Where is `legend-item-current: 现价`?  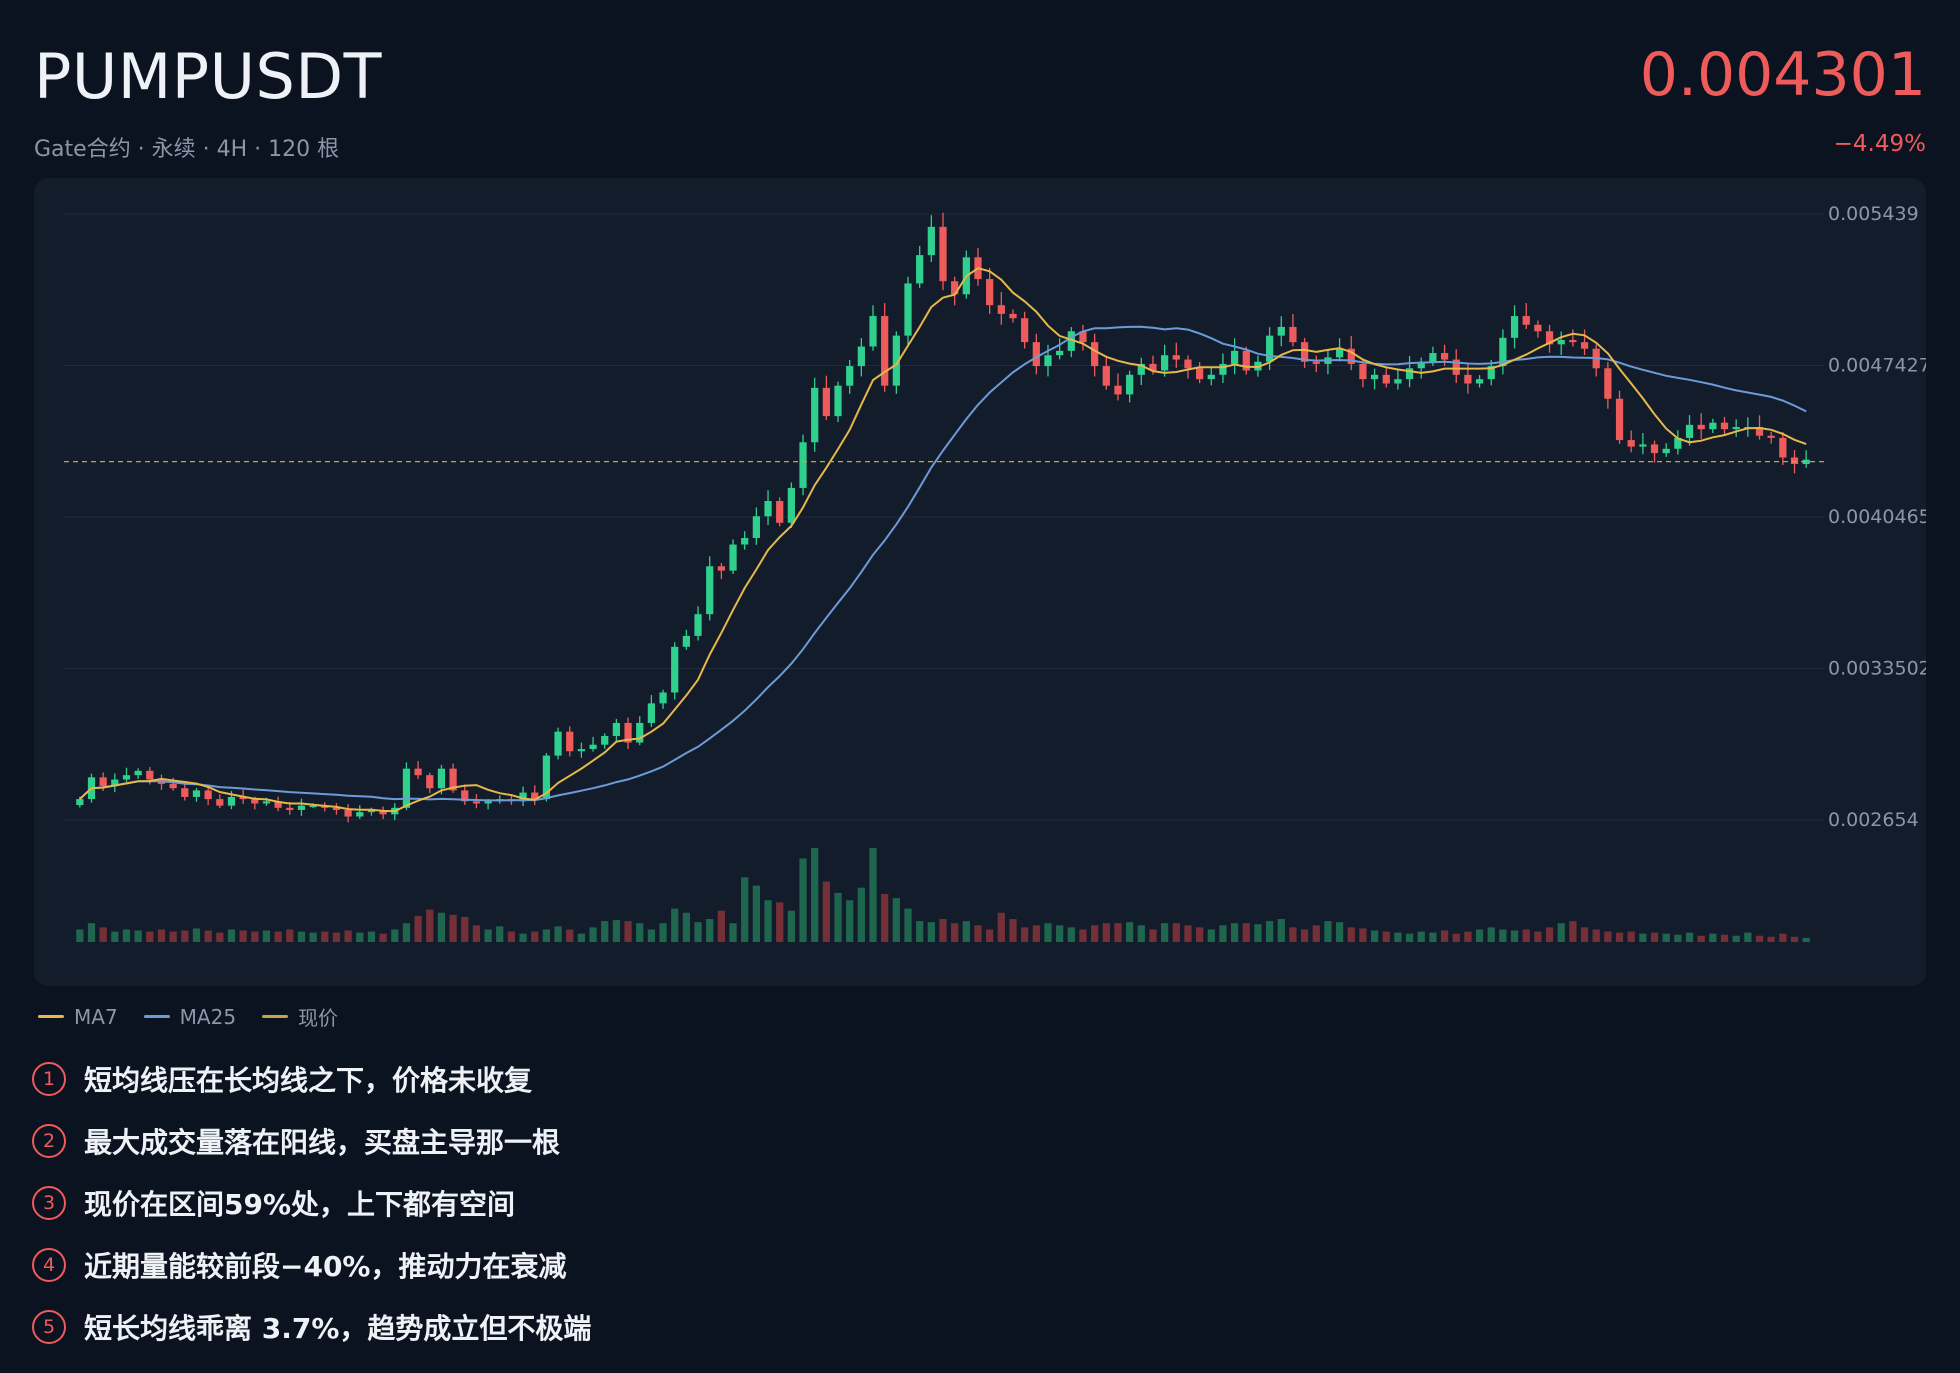 legend-item-current: 现价 is located at coordinates (300, 1016).